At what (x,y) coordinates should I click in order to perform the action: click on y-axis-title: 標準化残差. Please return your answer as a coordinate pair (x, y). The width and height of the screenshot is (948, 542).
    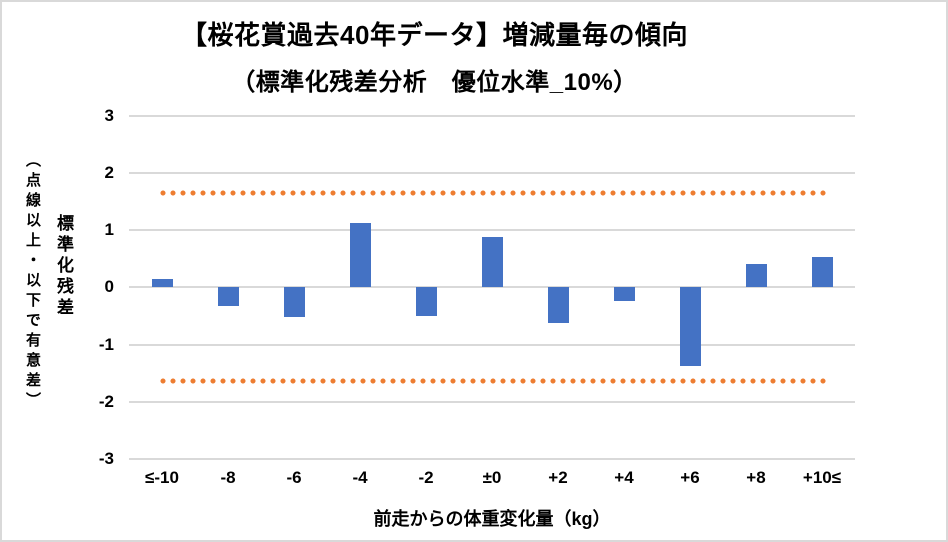
    Looking at the image, I should click on (63, 266).